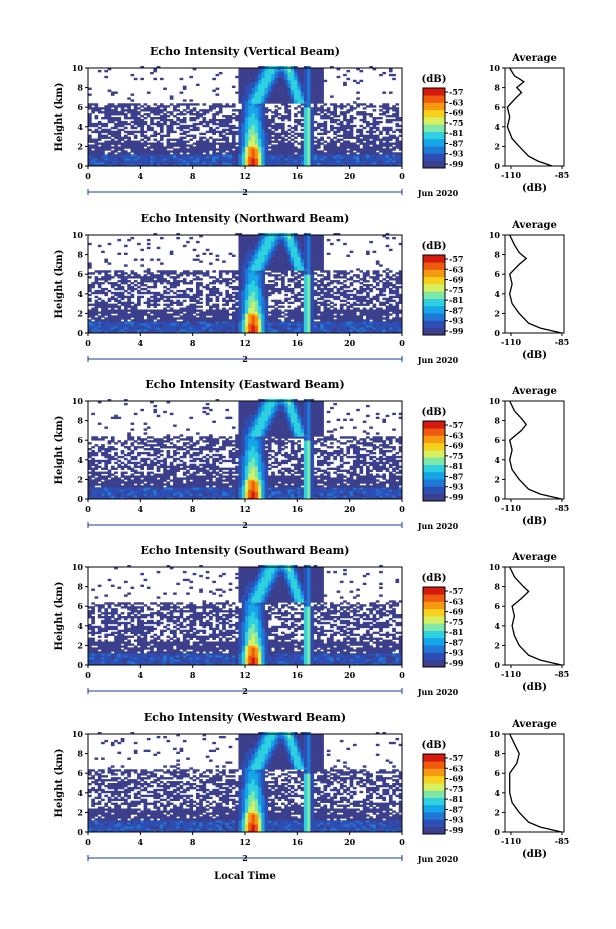 The width and height of the screenshot is (616, 929). I want to click on y-tick-label: 0, so click(80, 166).